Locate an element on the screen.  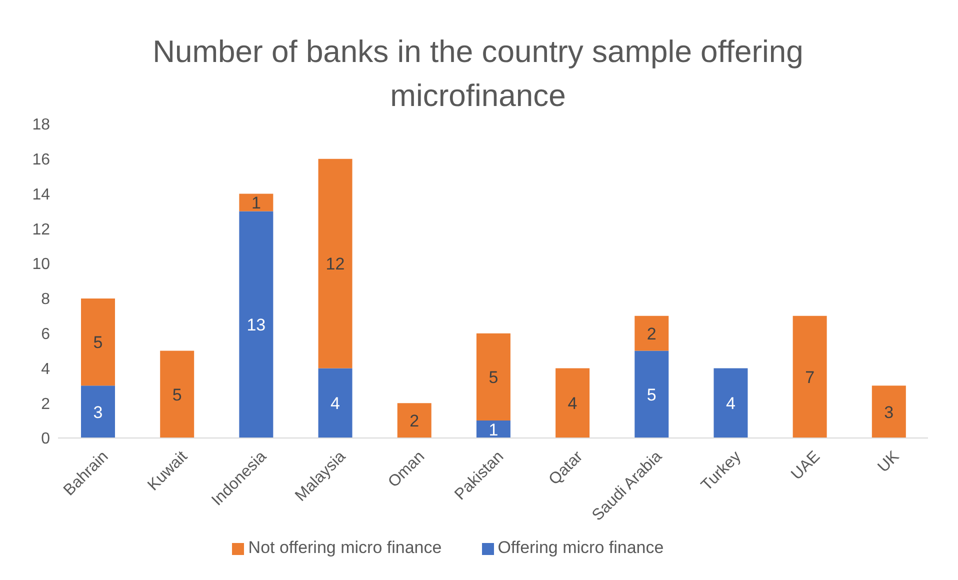
y-tick-label: 16 is located at coordinates (41, 160).